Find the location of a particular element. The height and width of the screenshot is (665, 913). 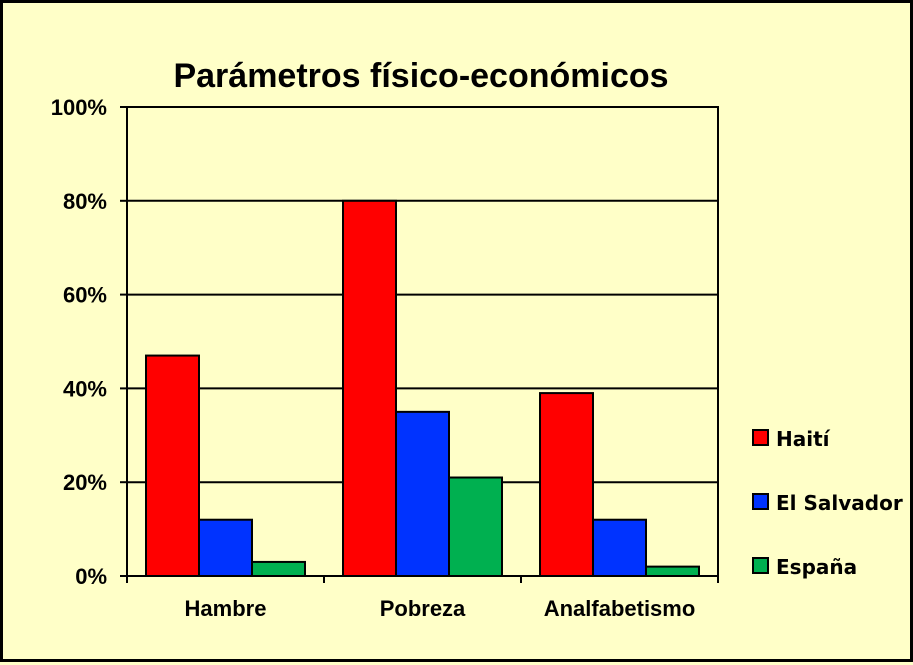

bar-el-salvador-pobreza is located at coordinates (422, 493).